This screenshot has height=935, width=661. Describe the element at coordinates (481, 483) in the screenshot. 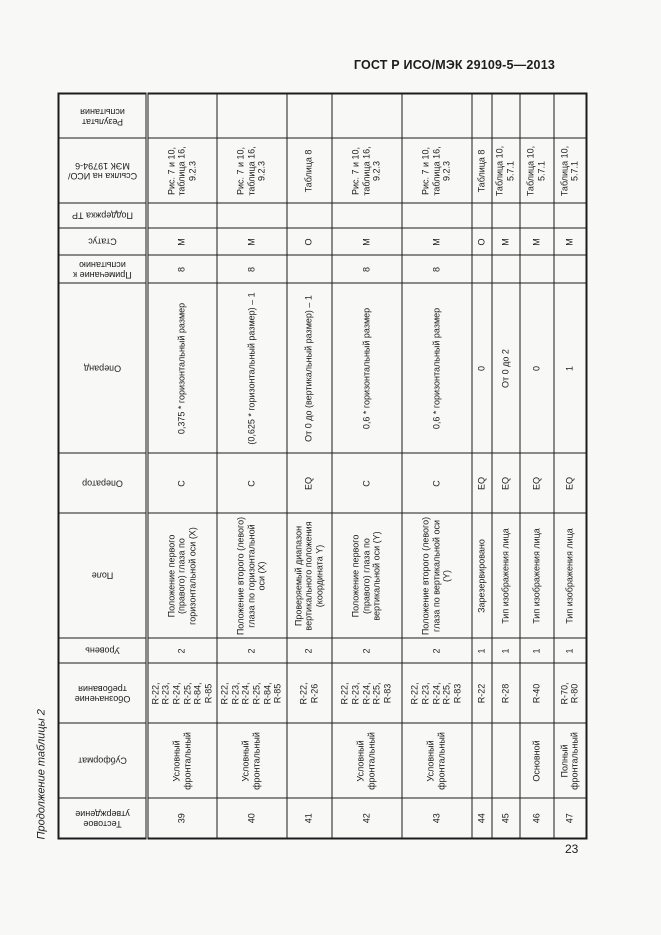

I see `cell-operator-44: EQ` at that location.